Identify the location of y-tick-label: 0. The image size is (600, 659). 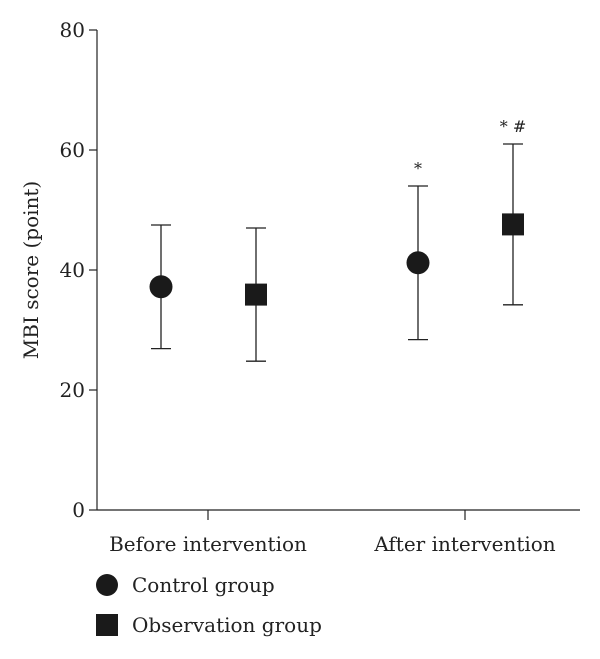
(78, 510).